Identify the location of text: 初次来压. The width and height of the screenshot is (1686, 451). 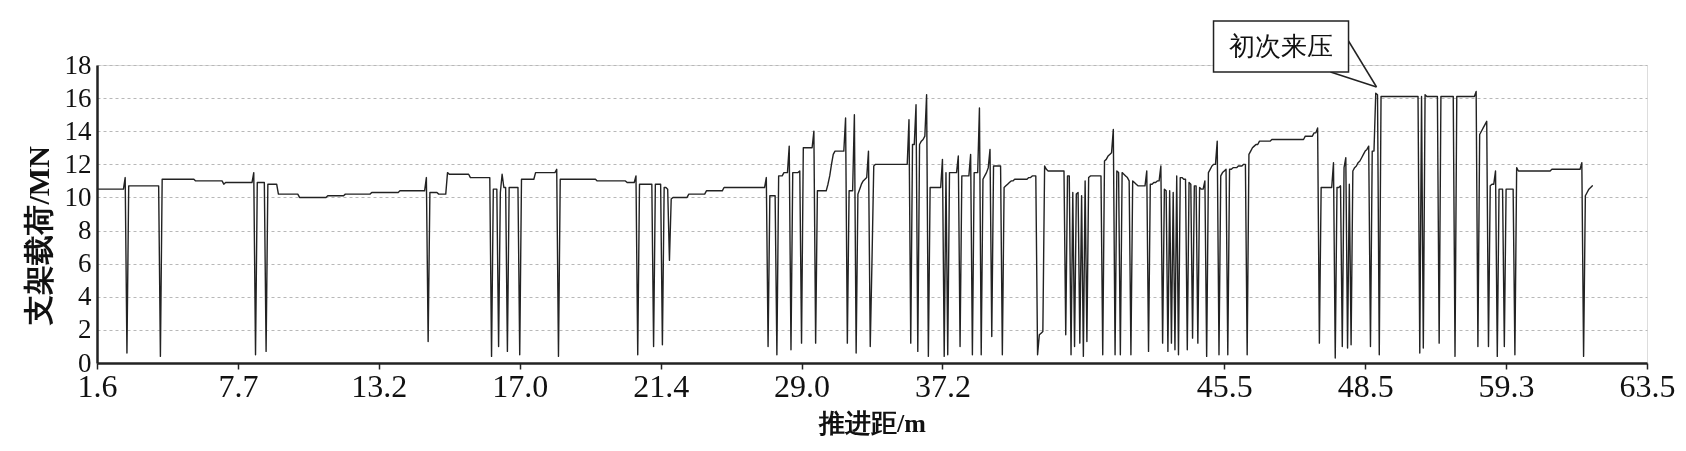
(1281, 46).